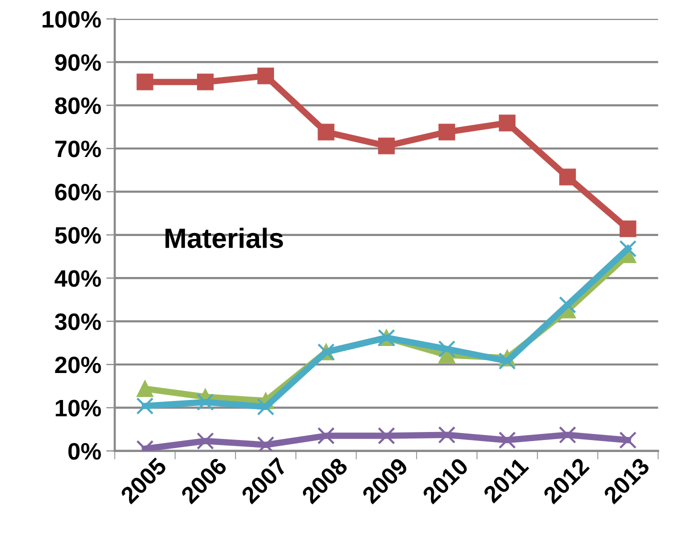 This screenshot has height=540, width=675. I want to click on y-tick-label: 100%, so click(71, 19).